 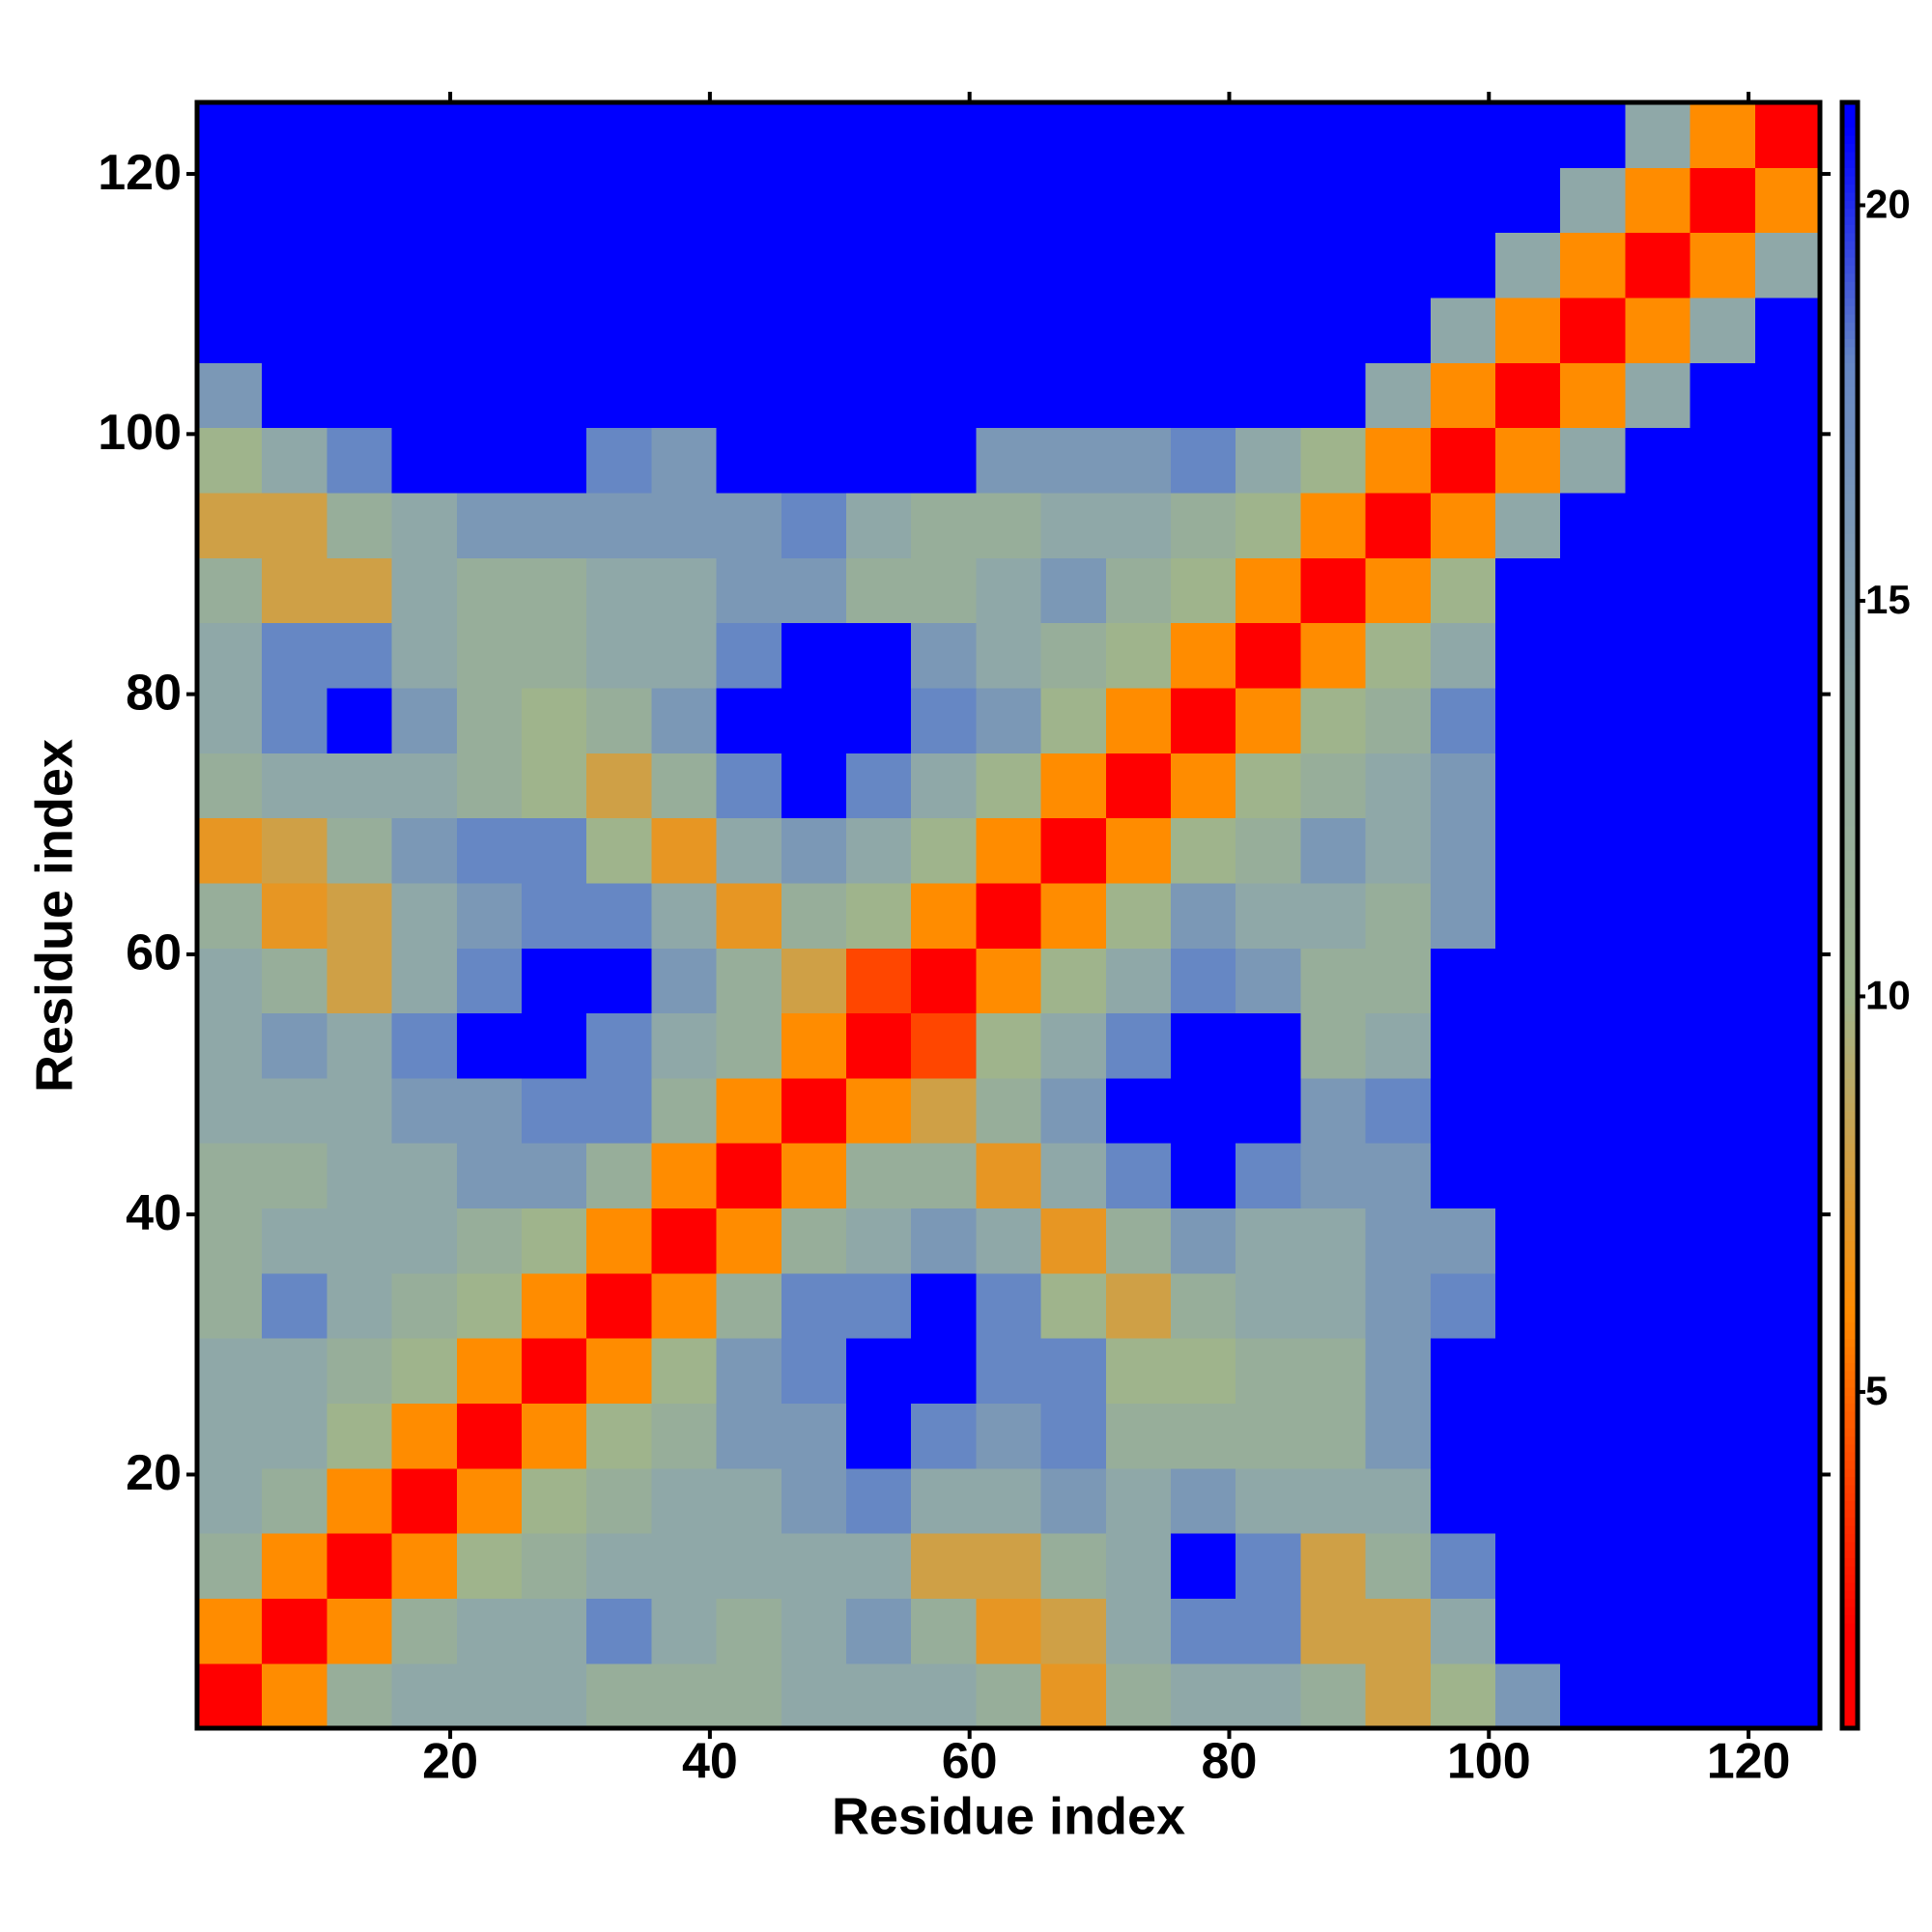 What do you see at coordinates (154, 1473) in the screenshot?
I see `y-tick-label: 20` at bounding box center [154, 1473].